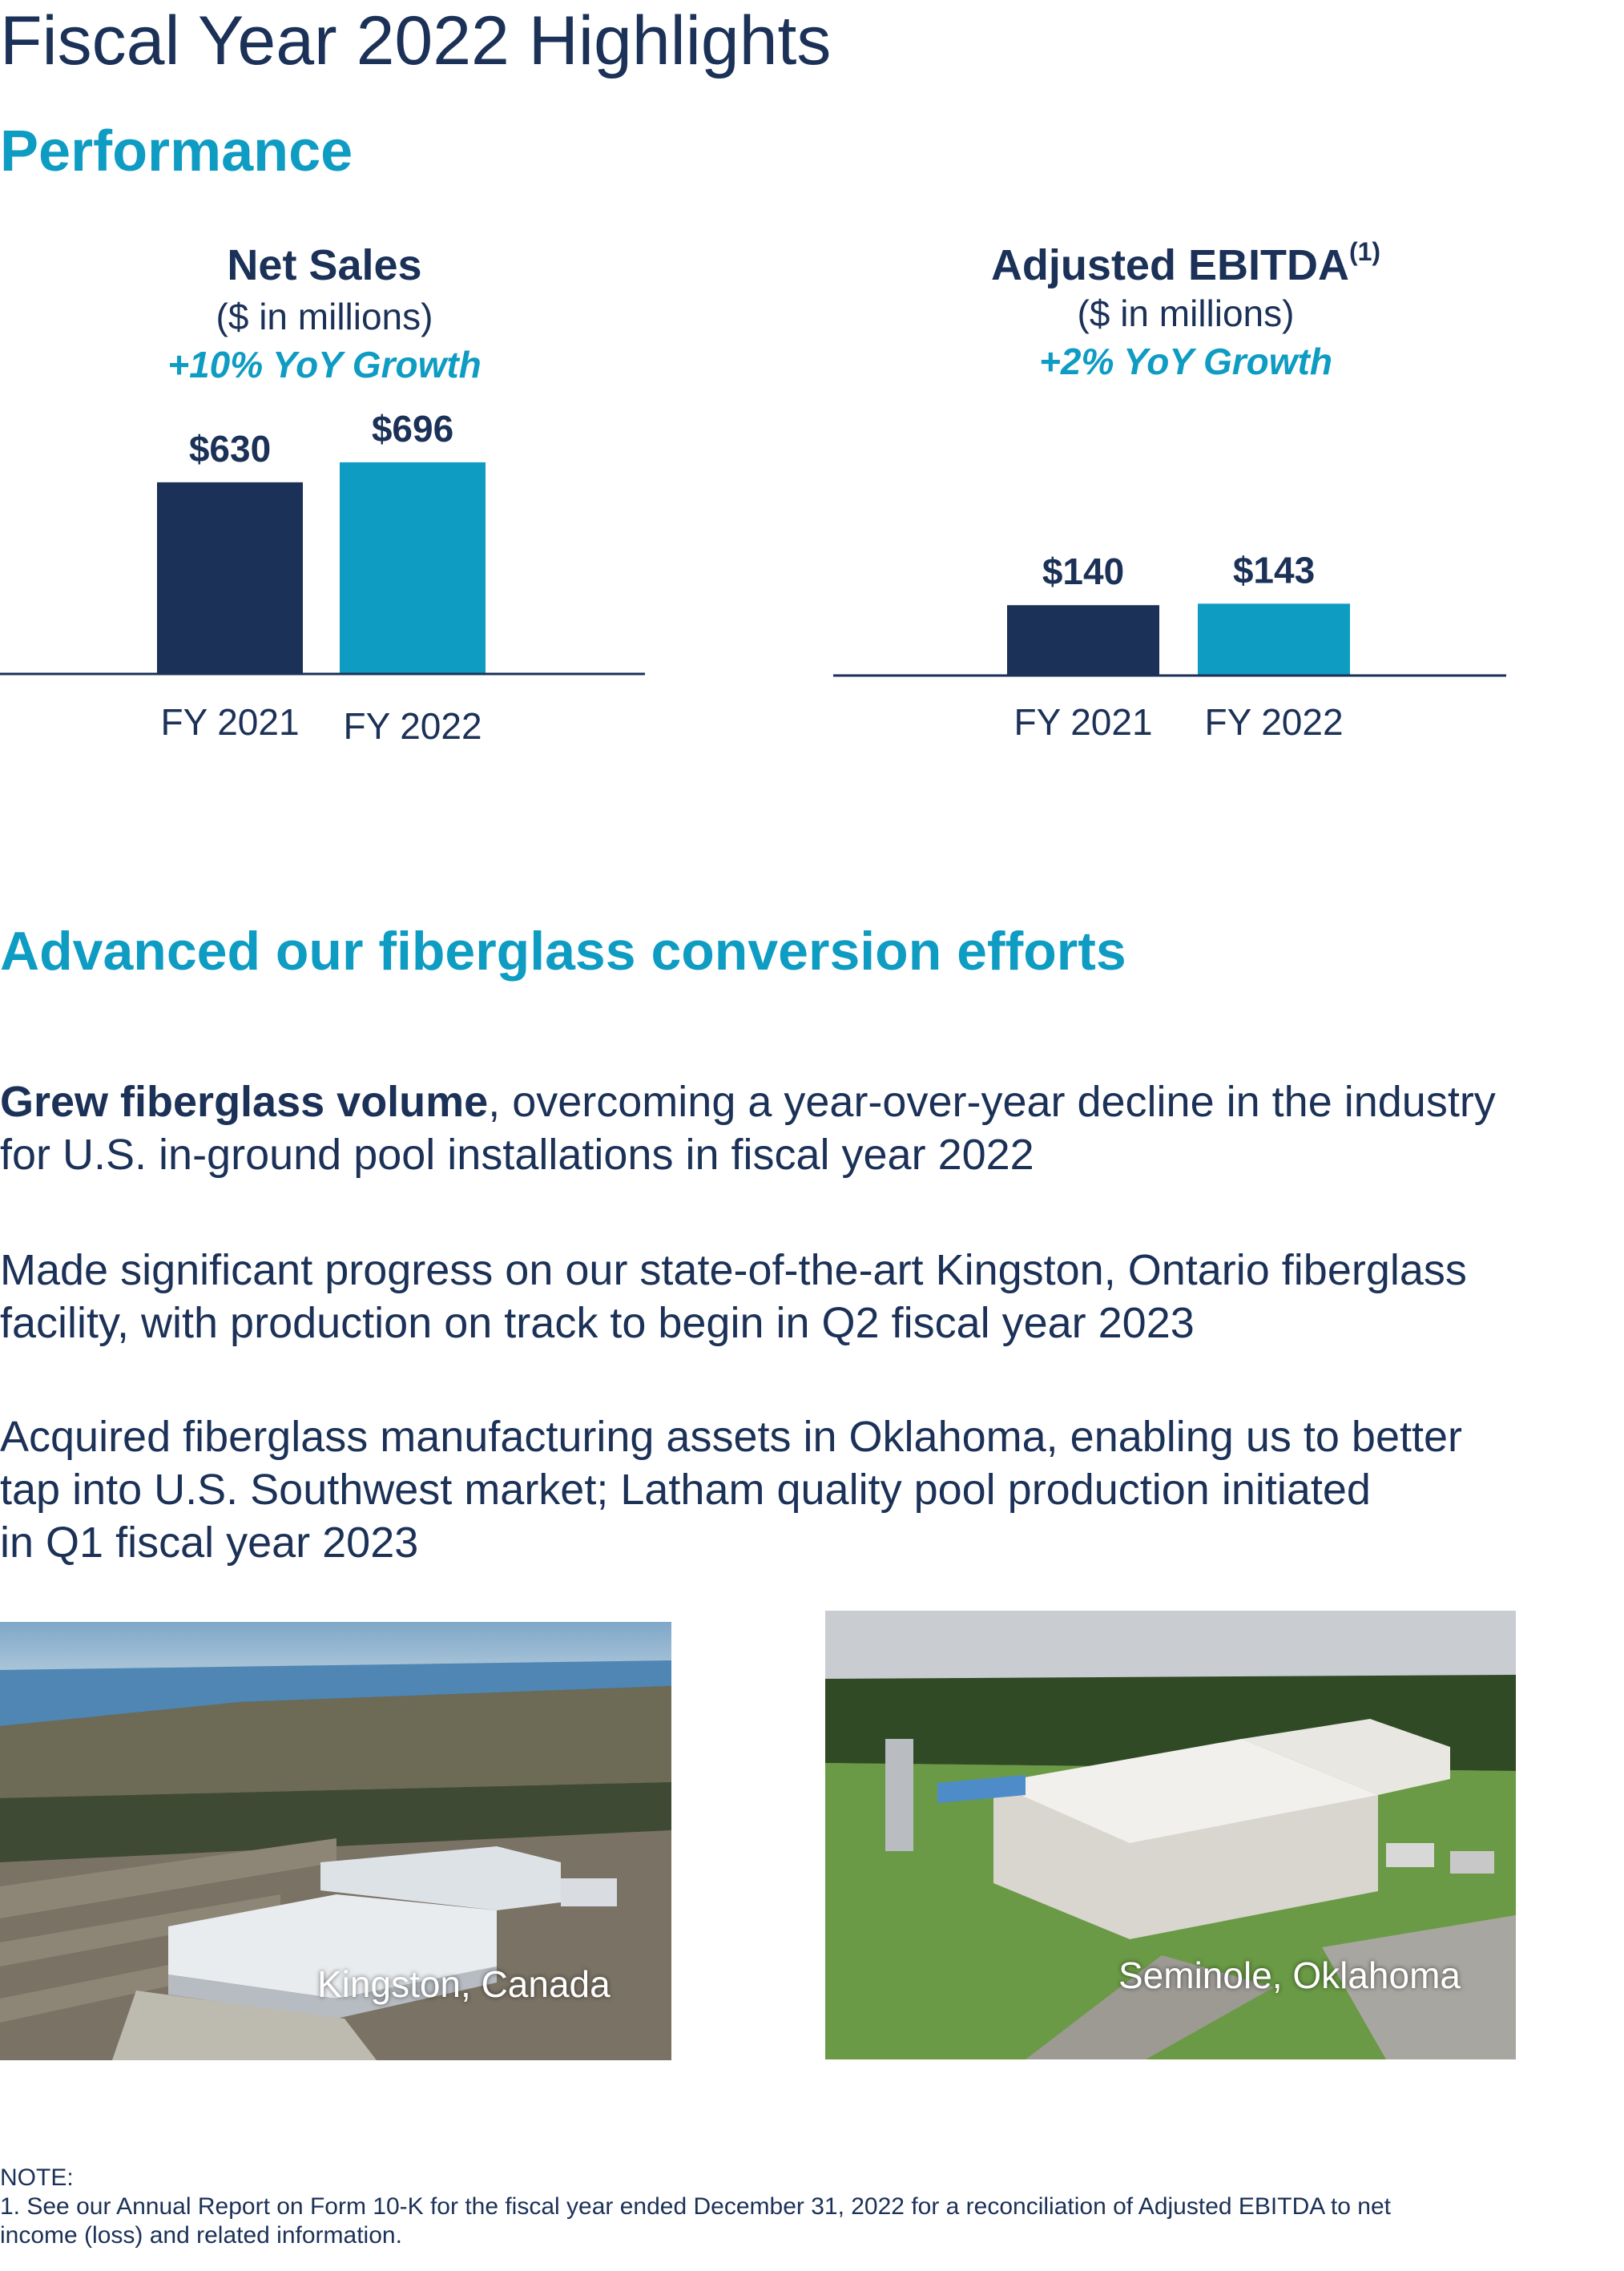  I want to click on seminole-caption: Seminole, Oklahoma, so click(1289, 1975).